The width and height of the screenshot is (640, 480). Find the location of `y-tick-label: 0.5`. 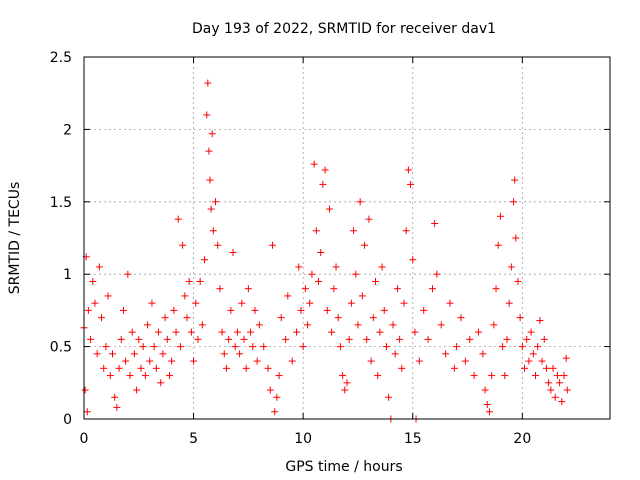

y-tick-label: 0.5 is located at coordinates (61, 348).